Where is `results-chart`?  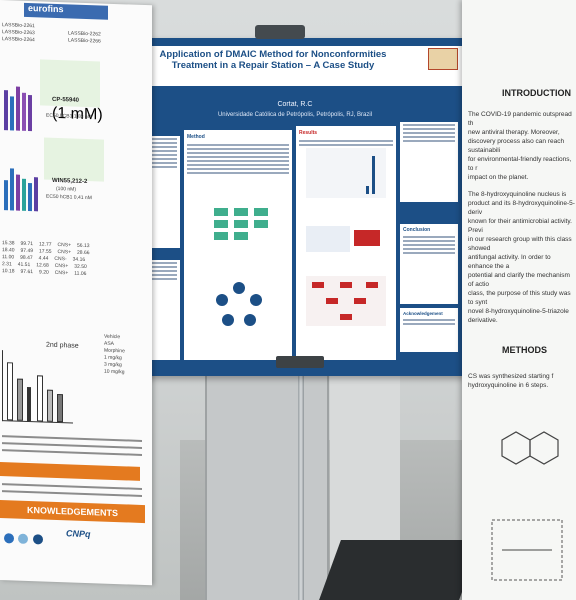
results-chart is located at coordinates (346, 173).